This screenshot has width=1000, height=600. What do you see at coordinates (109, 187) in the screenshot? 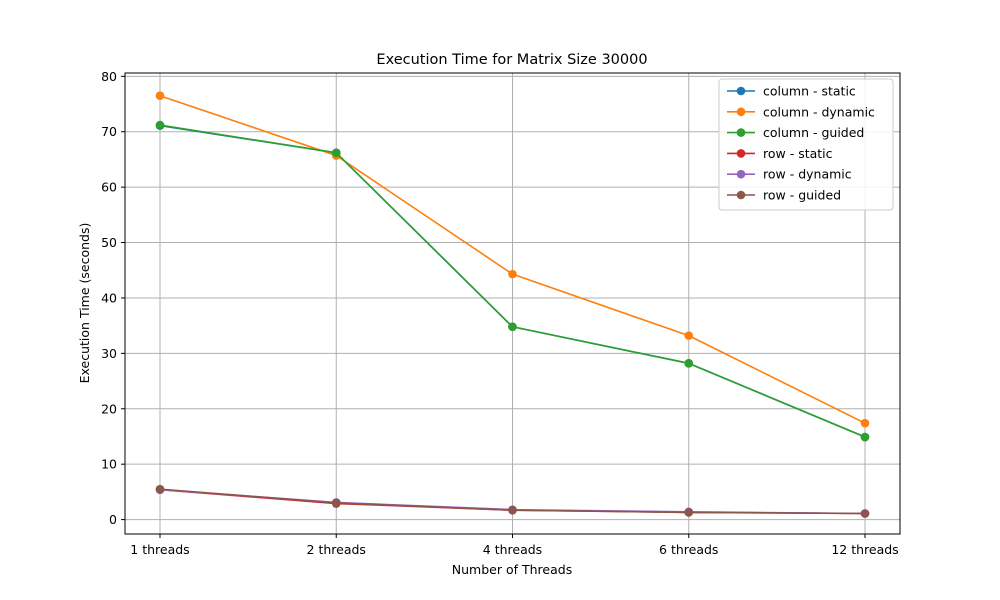
I see `y-tick-label: 60` at bounding box center [109, 187].